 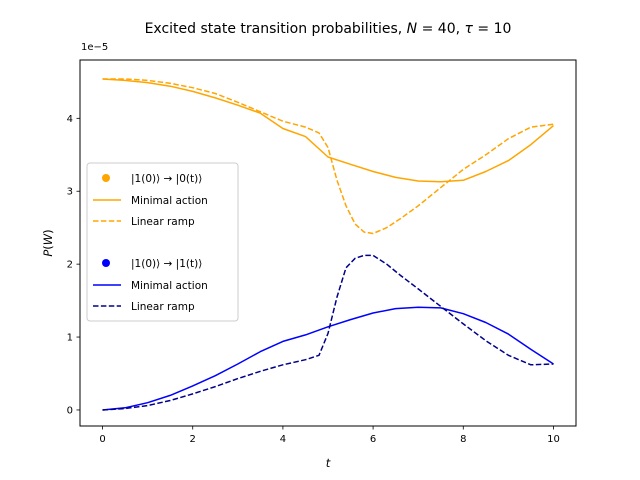 I want to click on legend-label-0-0: Minimal action, so click(x=169, y=201).